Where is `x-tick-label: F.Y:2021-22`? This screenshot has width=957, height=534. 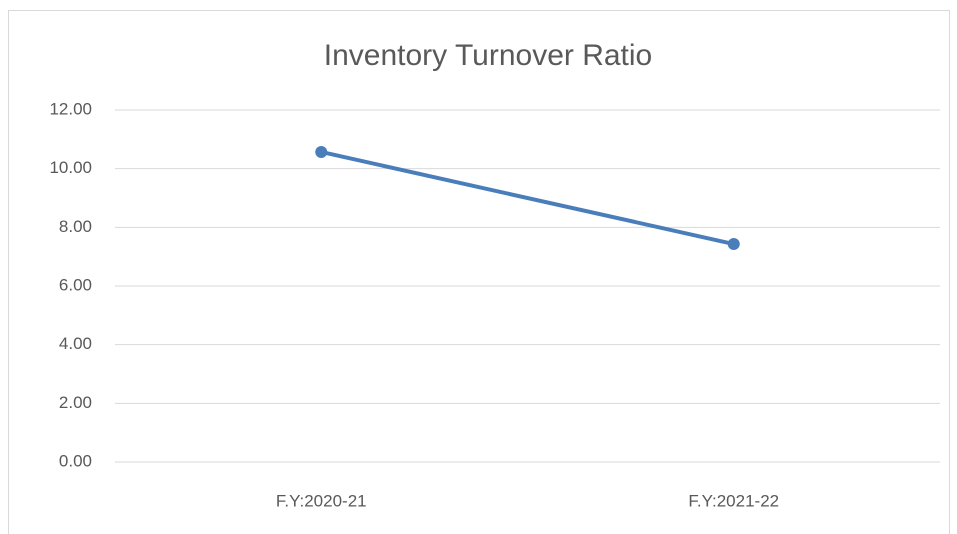
x-tick-label: F.Y:2021-22 is located at coordinates (733, 500).